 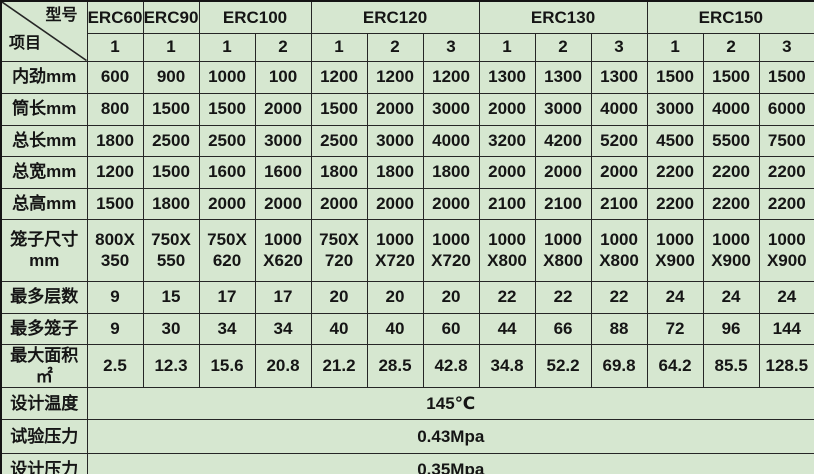 I want to click on value-cell: 64.2, so click(x=675, y=365).